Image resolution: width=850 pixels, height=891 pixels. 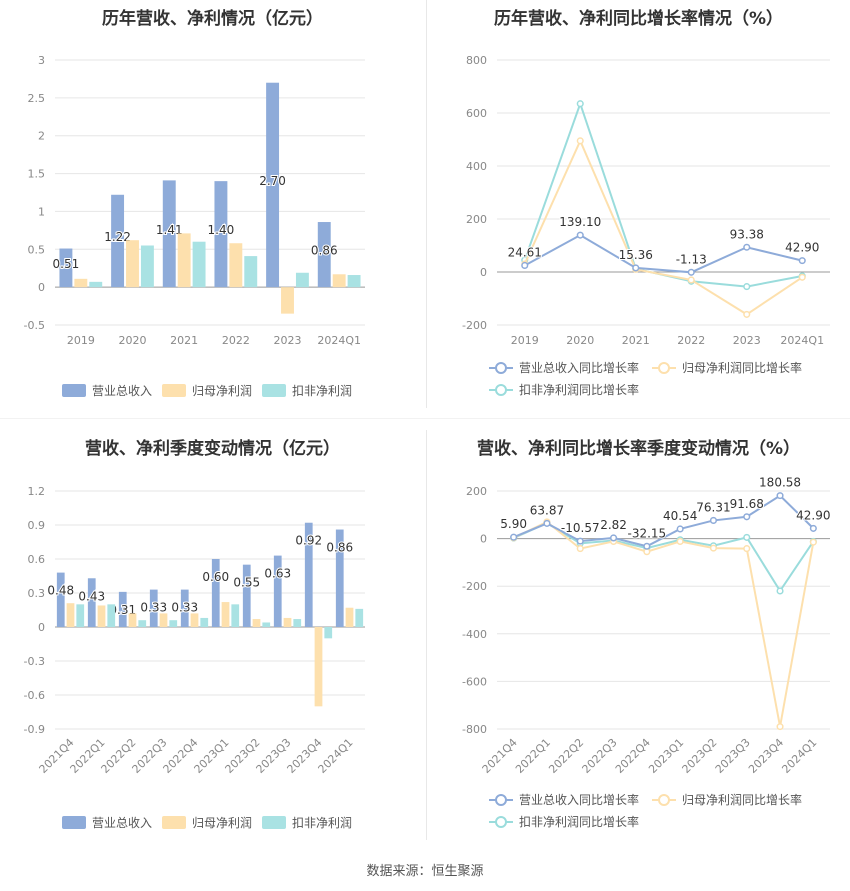 I want to click on data-label: -32.15, so click(x=647, y=533).